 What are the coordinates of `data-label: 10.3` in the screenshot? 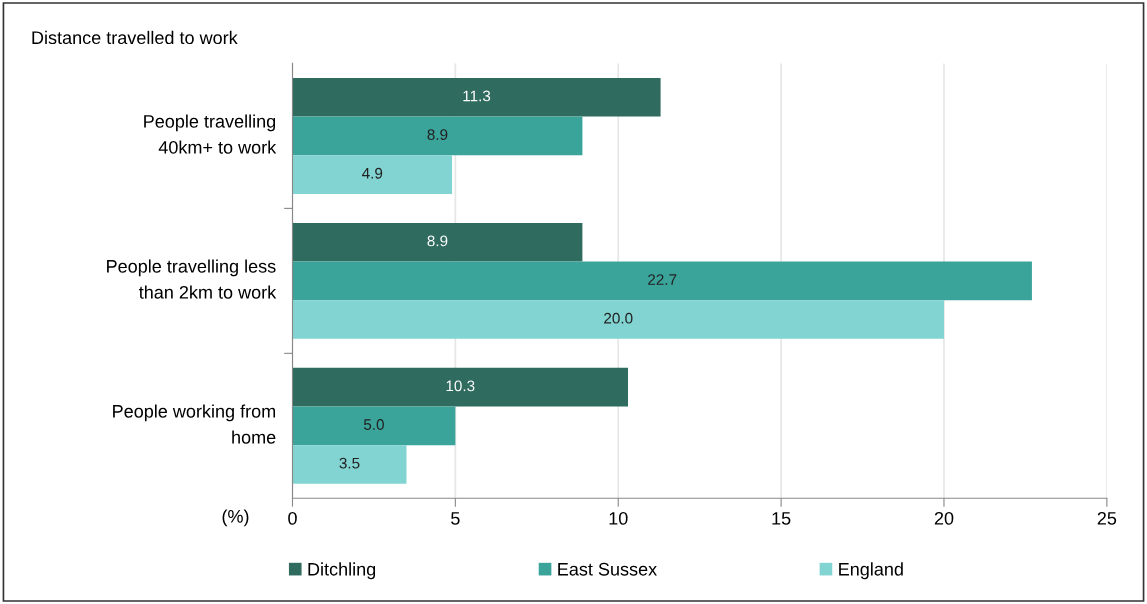 It's located at (460, 386).